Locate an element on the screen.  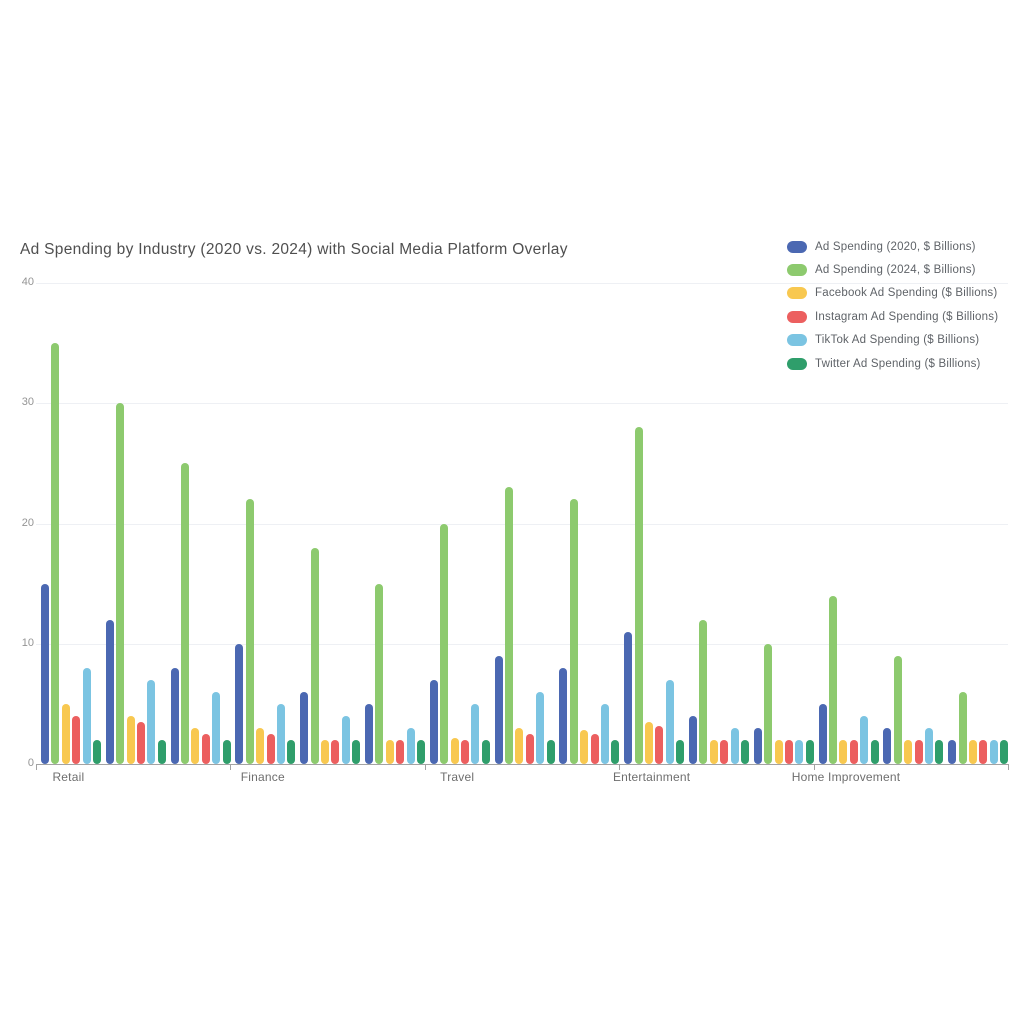
legend-item-label: TikTok Ad Spending ($ Billions) is located at coordinates (897, 340).